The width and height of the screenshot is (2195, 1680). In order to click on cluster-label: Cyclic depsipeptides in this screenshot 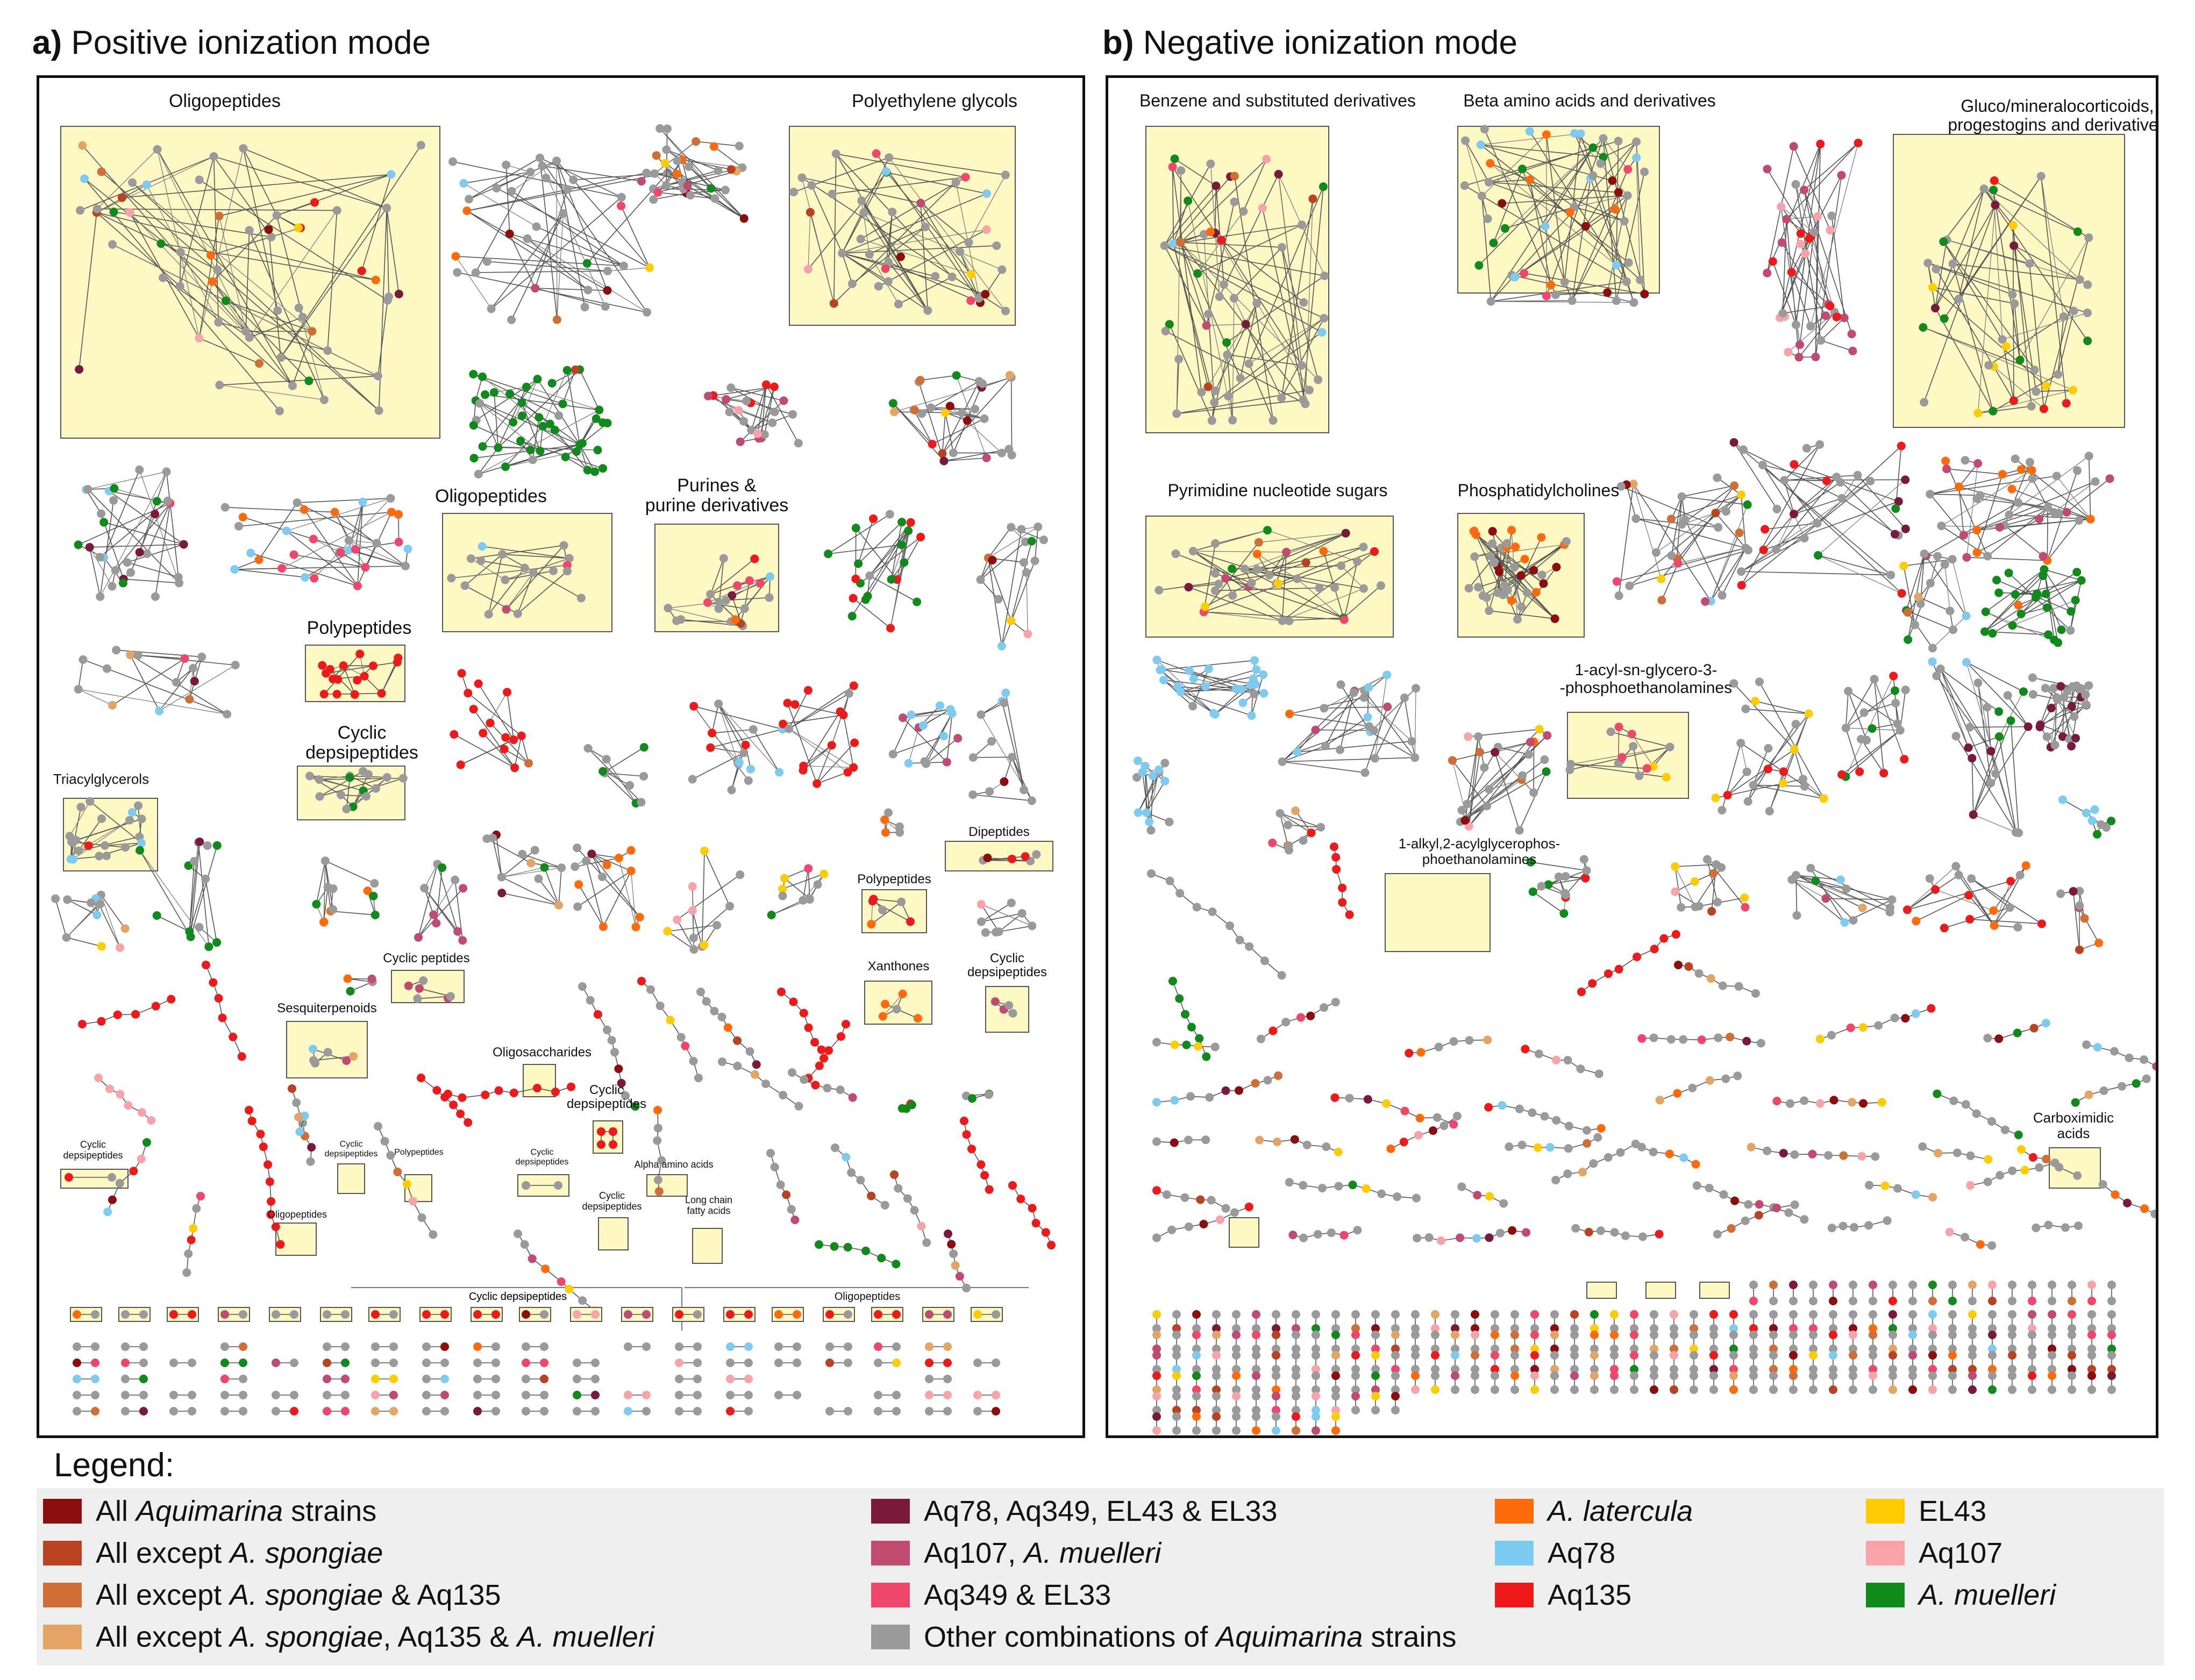, I will do `click(606, 1097)`.